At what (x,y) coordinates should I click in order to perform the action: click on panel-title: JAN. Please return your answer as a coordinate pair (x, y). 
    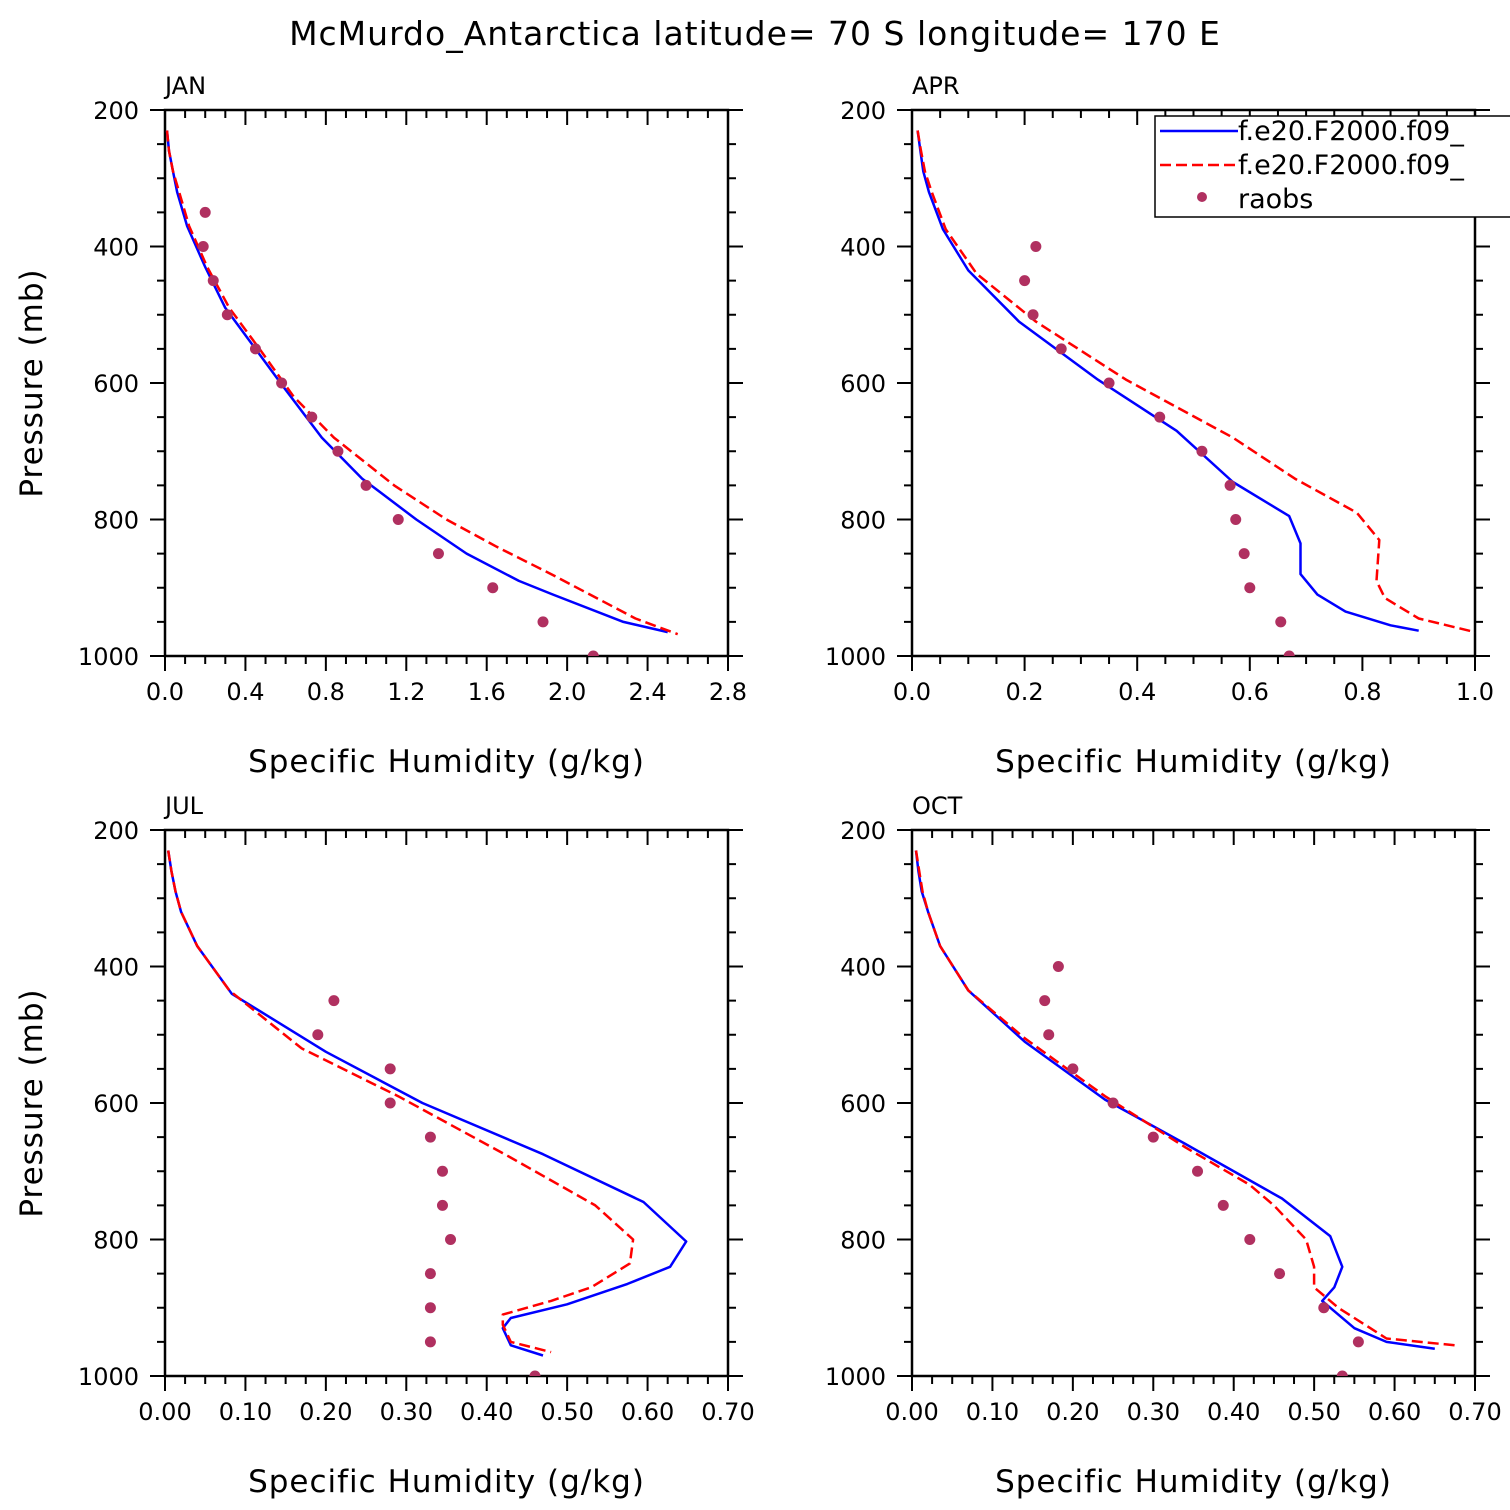
    Looking at the image, I should click on (184, 86).